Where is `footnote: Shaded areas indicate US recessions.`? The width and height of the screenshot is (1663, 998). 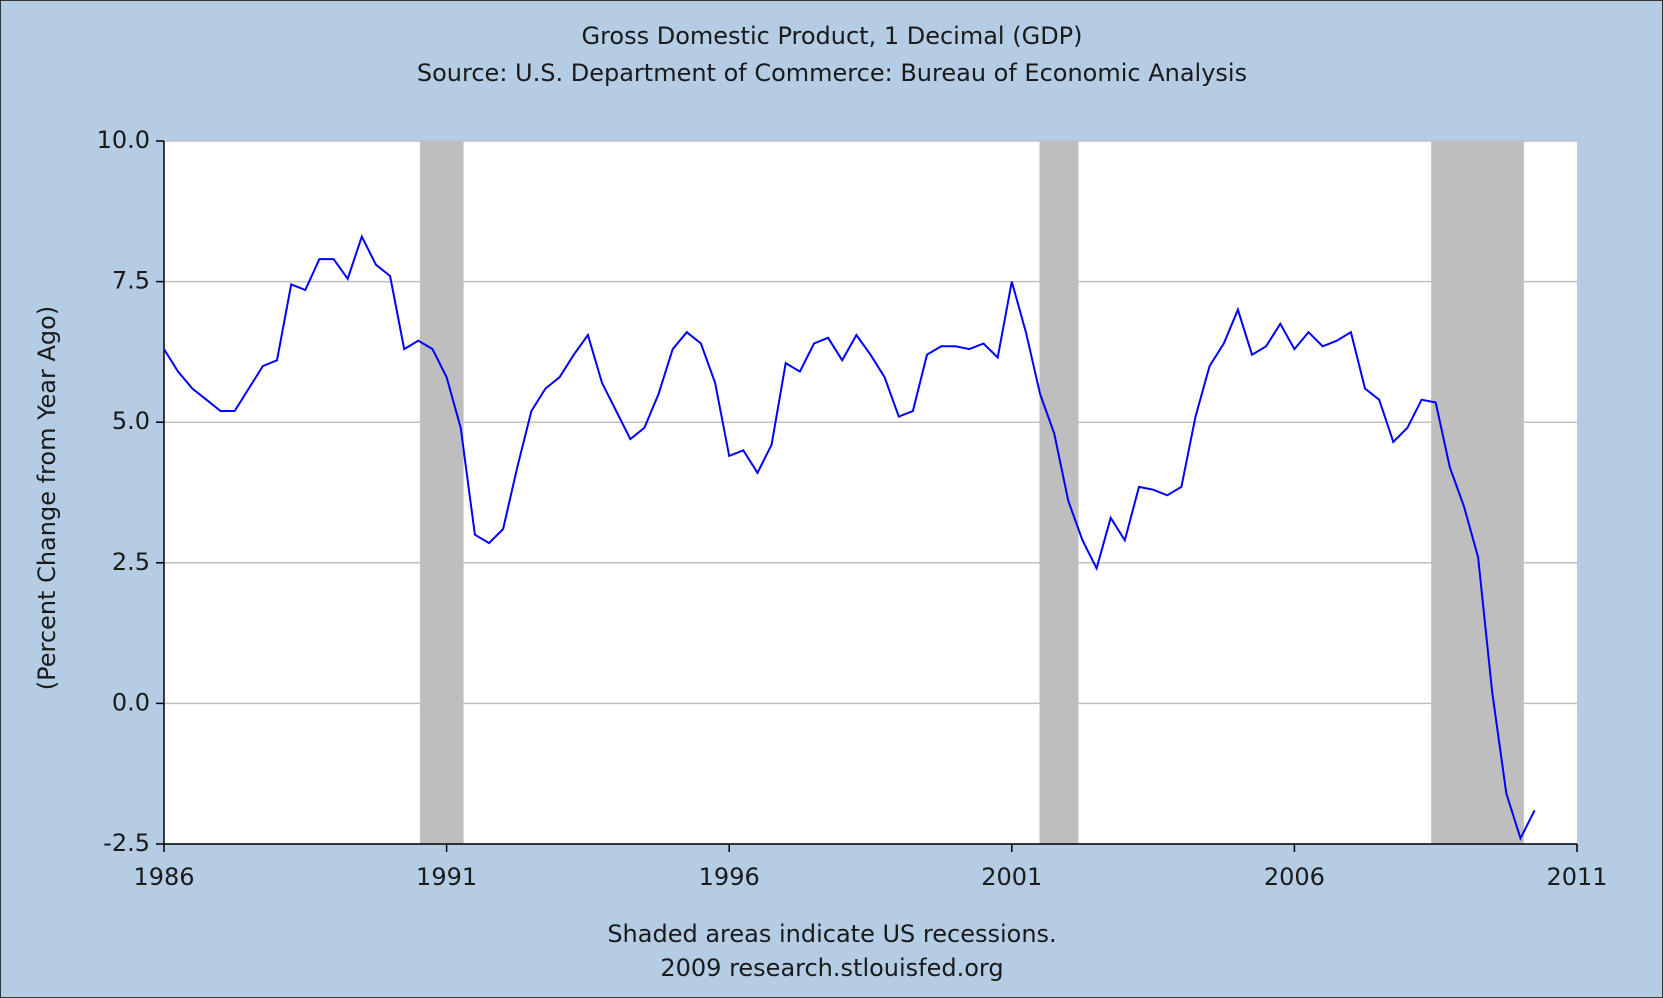
footnote: Shaded areas indicate US recessions. is located at coordinates (831, 934).